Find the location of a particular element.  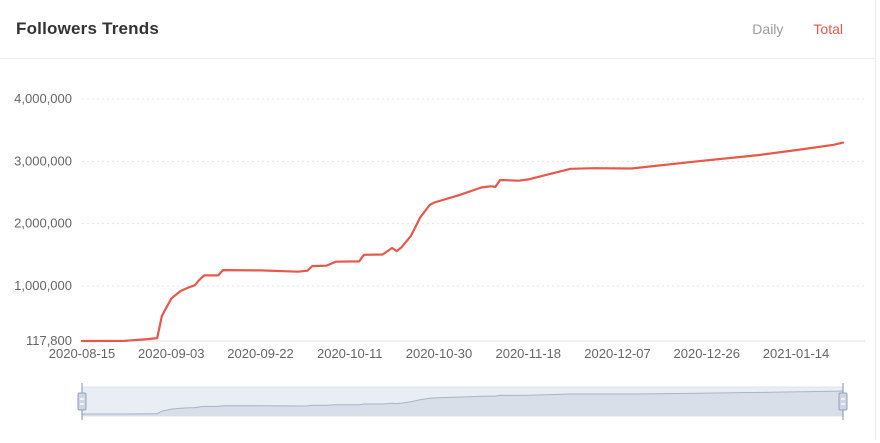

datazoom-left-handle is located at coordinates (82, 401).